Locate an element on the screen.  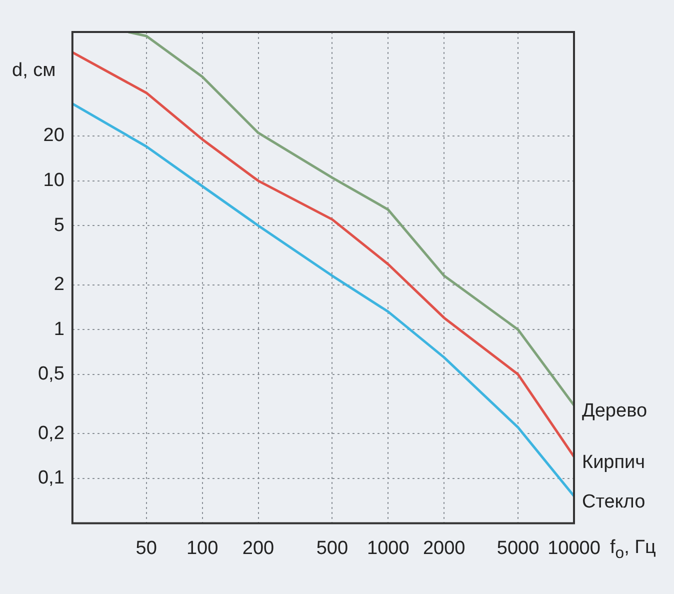
x-axis-title: f$_{o}$, Гц is located at coordinates (633, 550).